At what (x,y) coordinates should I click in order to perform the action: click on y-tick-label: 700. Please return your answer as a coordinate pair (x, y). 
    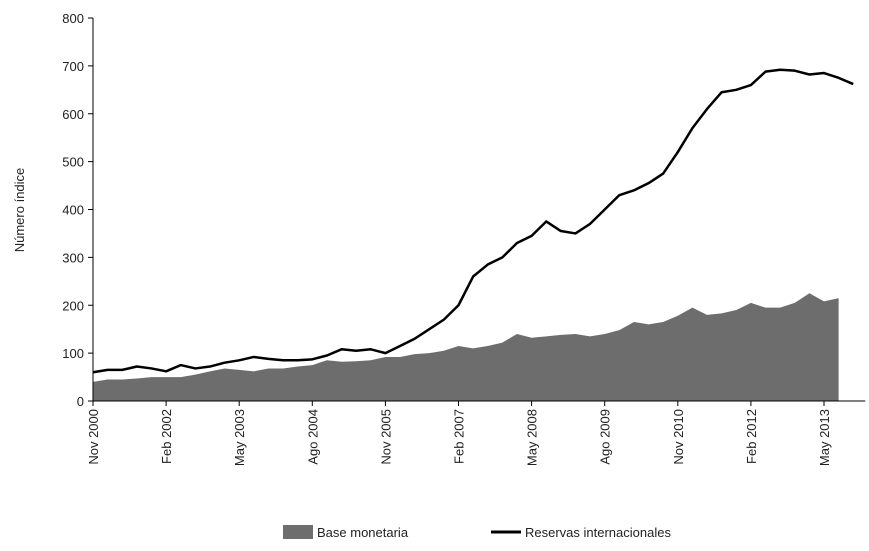
    Looking at the image, I should click on (73, 66).